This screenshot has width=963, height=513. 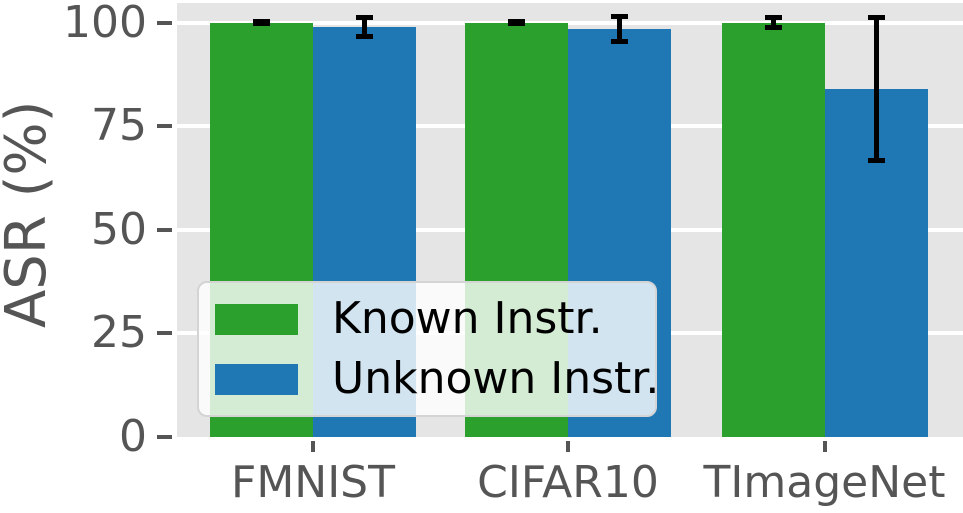 What do you see at coordinates (876, 88) in the screenshot?
I see `error-bar-TImageNet-unknown` at bounding box center [876, 88].